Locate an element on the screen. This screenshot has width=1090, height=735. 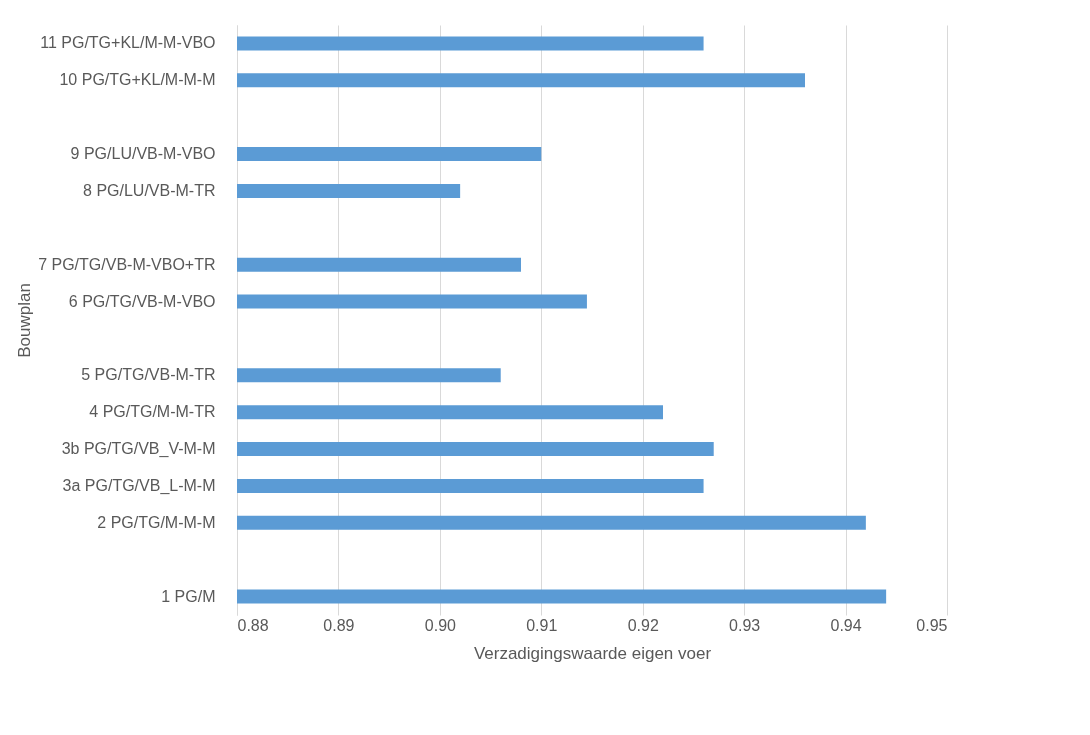
y-tick-label: 7 PG/TG/VB-M-VBO+TR is located at coordinates (127, 264).